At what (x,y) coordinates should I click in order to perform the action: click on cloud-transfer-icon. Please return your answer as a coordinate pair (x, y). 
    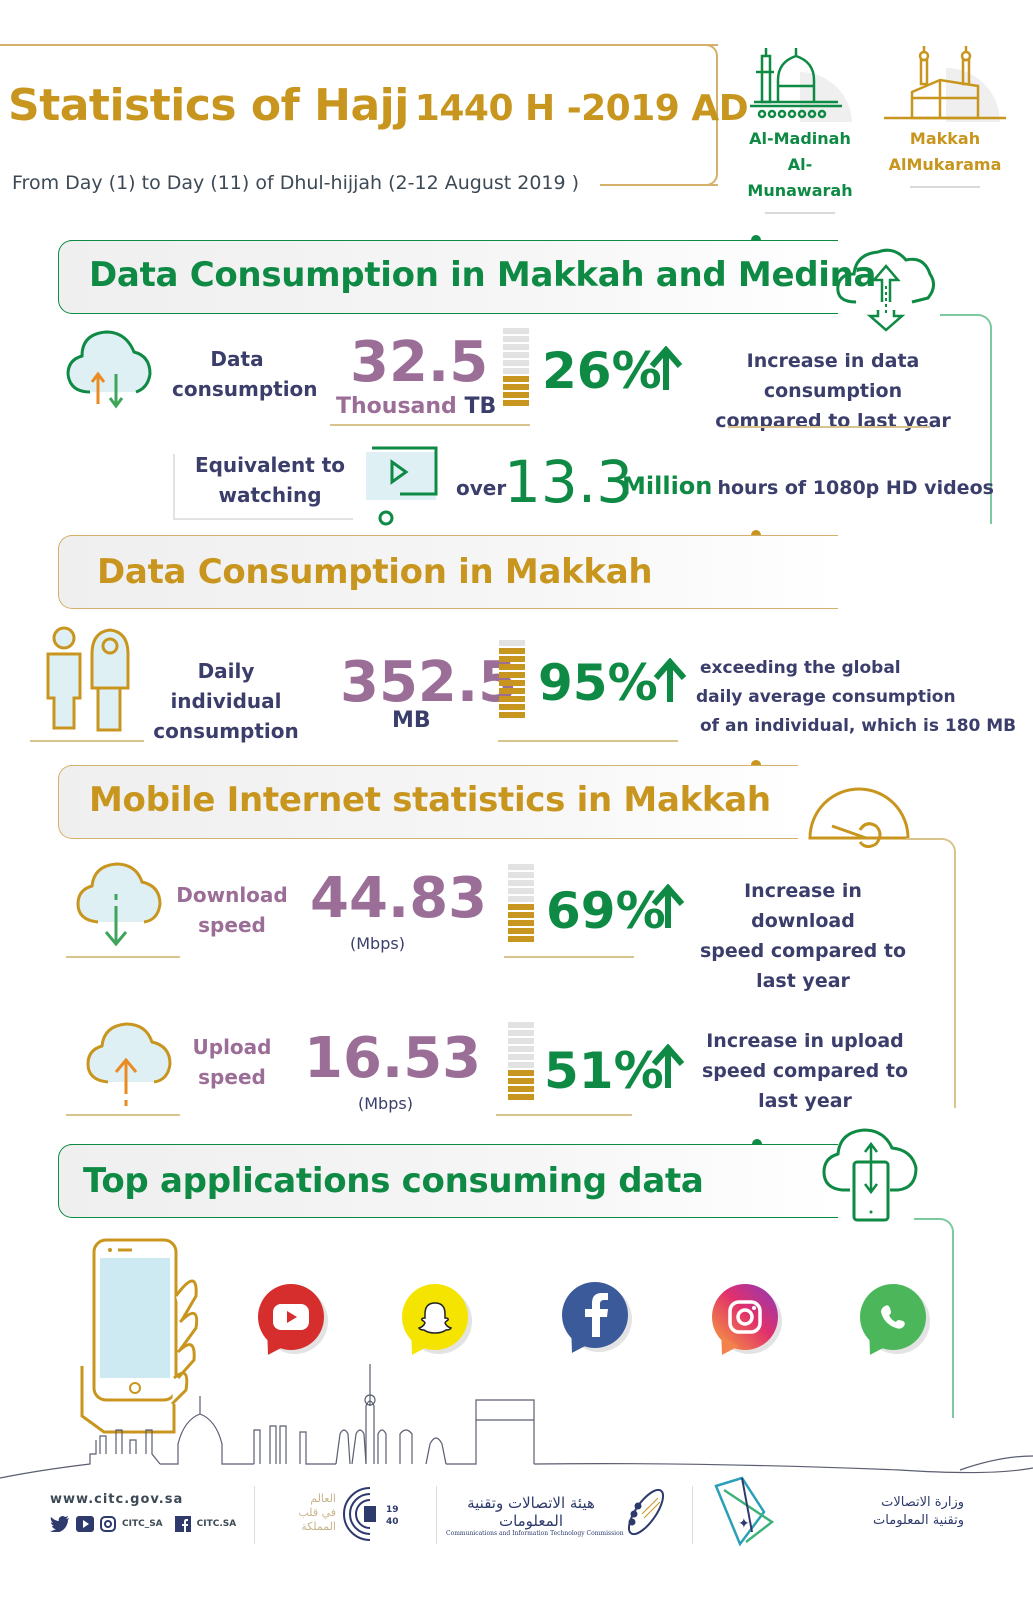
    Looking at the image, I should click on (885, 290).